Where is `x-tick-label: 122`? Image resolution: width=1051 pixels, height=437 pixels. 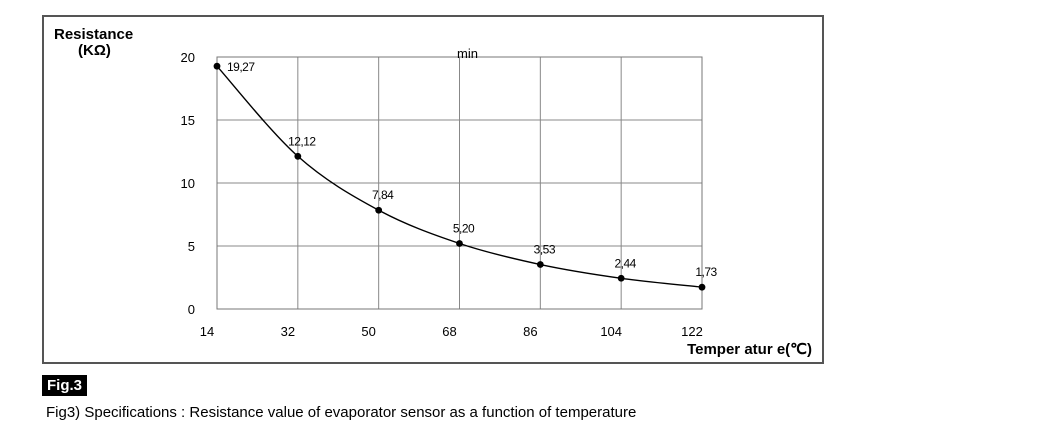
x-tick-label: 122 is located at coordinates (692, 331).